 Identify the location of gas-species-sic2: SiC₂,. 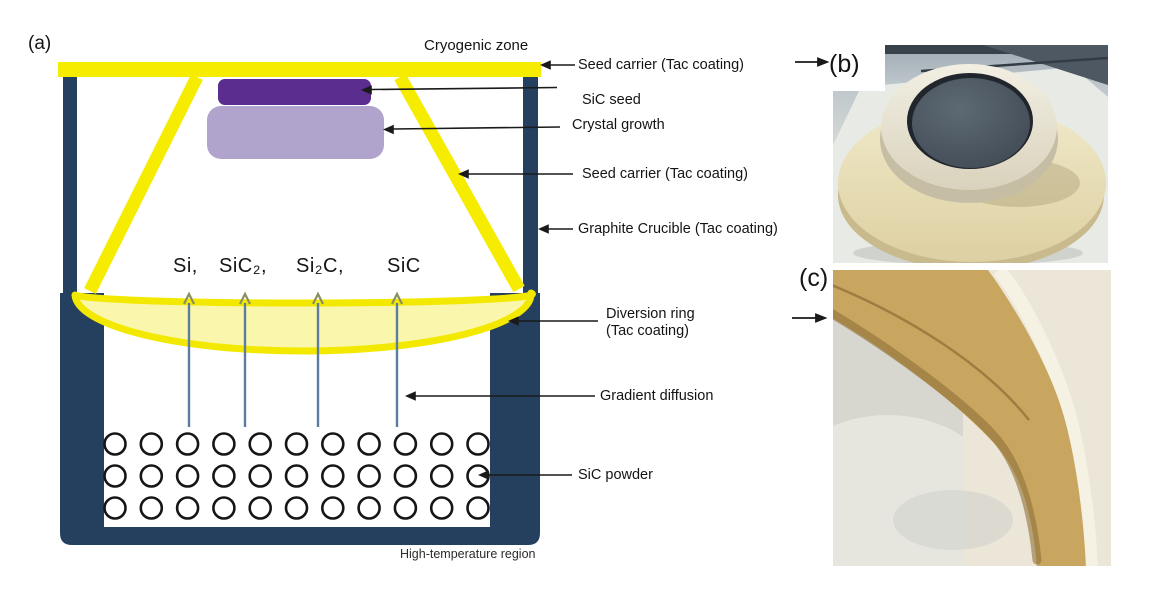
(243, 266).